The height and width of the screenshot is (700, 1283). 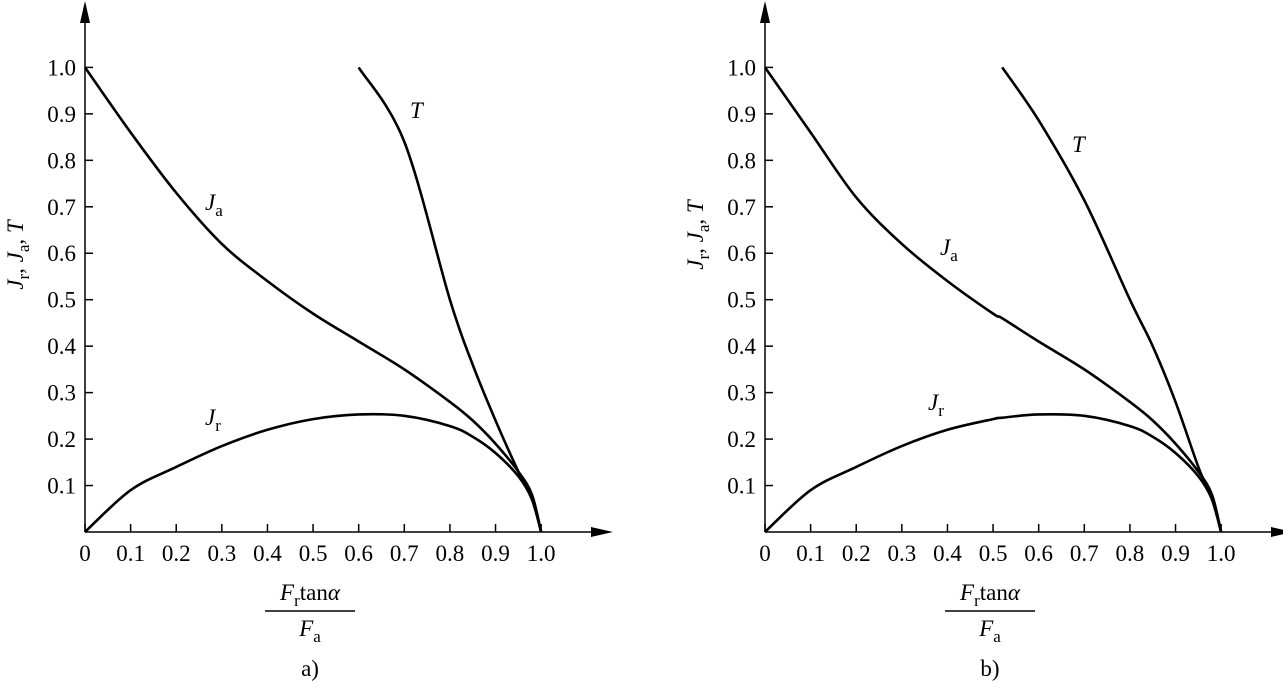 What do you see at coordinates (989, 668) in the screenshot?
I see `caption: b)` at bounding box center [989, 668].